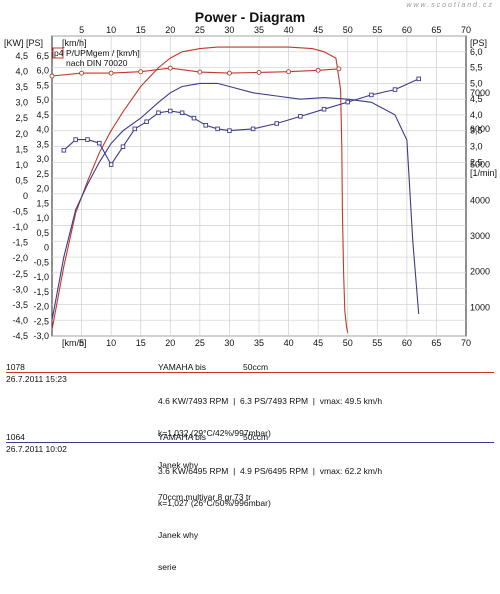  I want to click on y-tick-rpm: 1000, so click(480, 307).